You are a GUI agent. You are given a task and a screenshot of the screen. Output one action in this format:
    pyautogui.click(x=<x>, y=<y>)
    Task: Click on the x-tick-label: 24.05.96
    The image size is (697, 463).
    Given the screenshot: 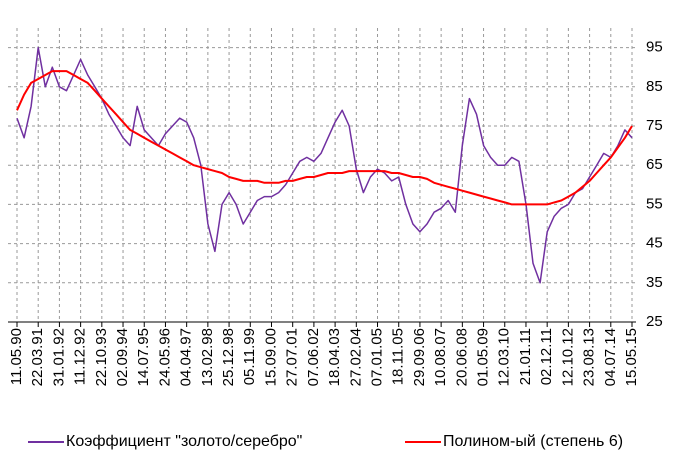 What is the action you would take?
    pyautogui.click(x=164, y=357)
    